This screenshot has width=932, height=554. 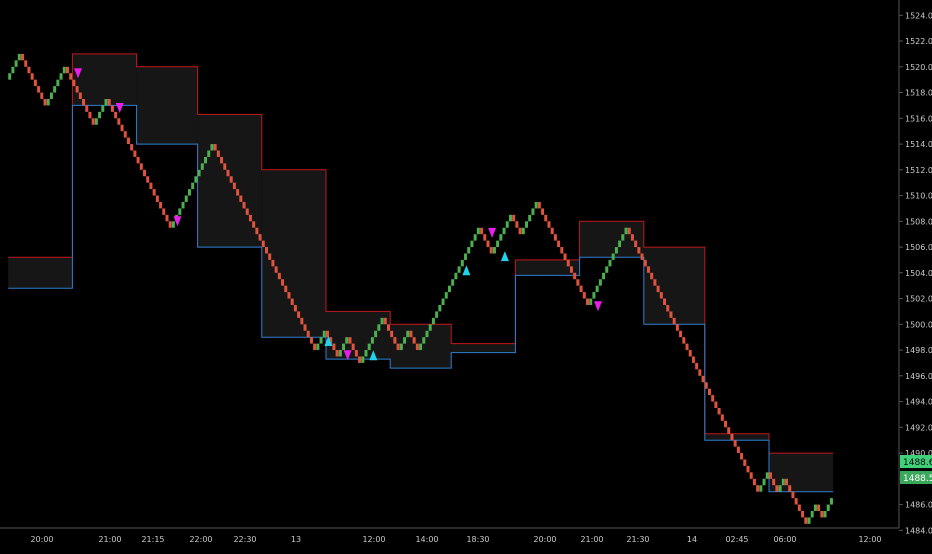 I want to click on price-tick-label: 1504.00, so click(x=918, y=273).